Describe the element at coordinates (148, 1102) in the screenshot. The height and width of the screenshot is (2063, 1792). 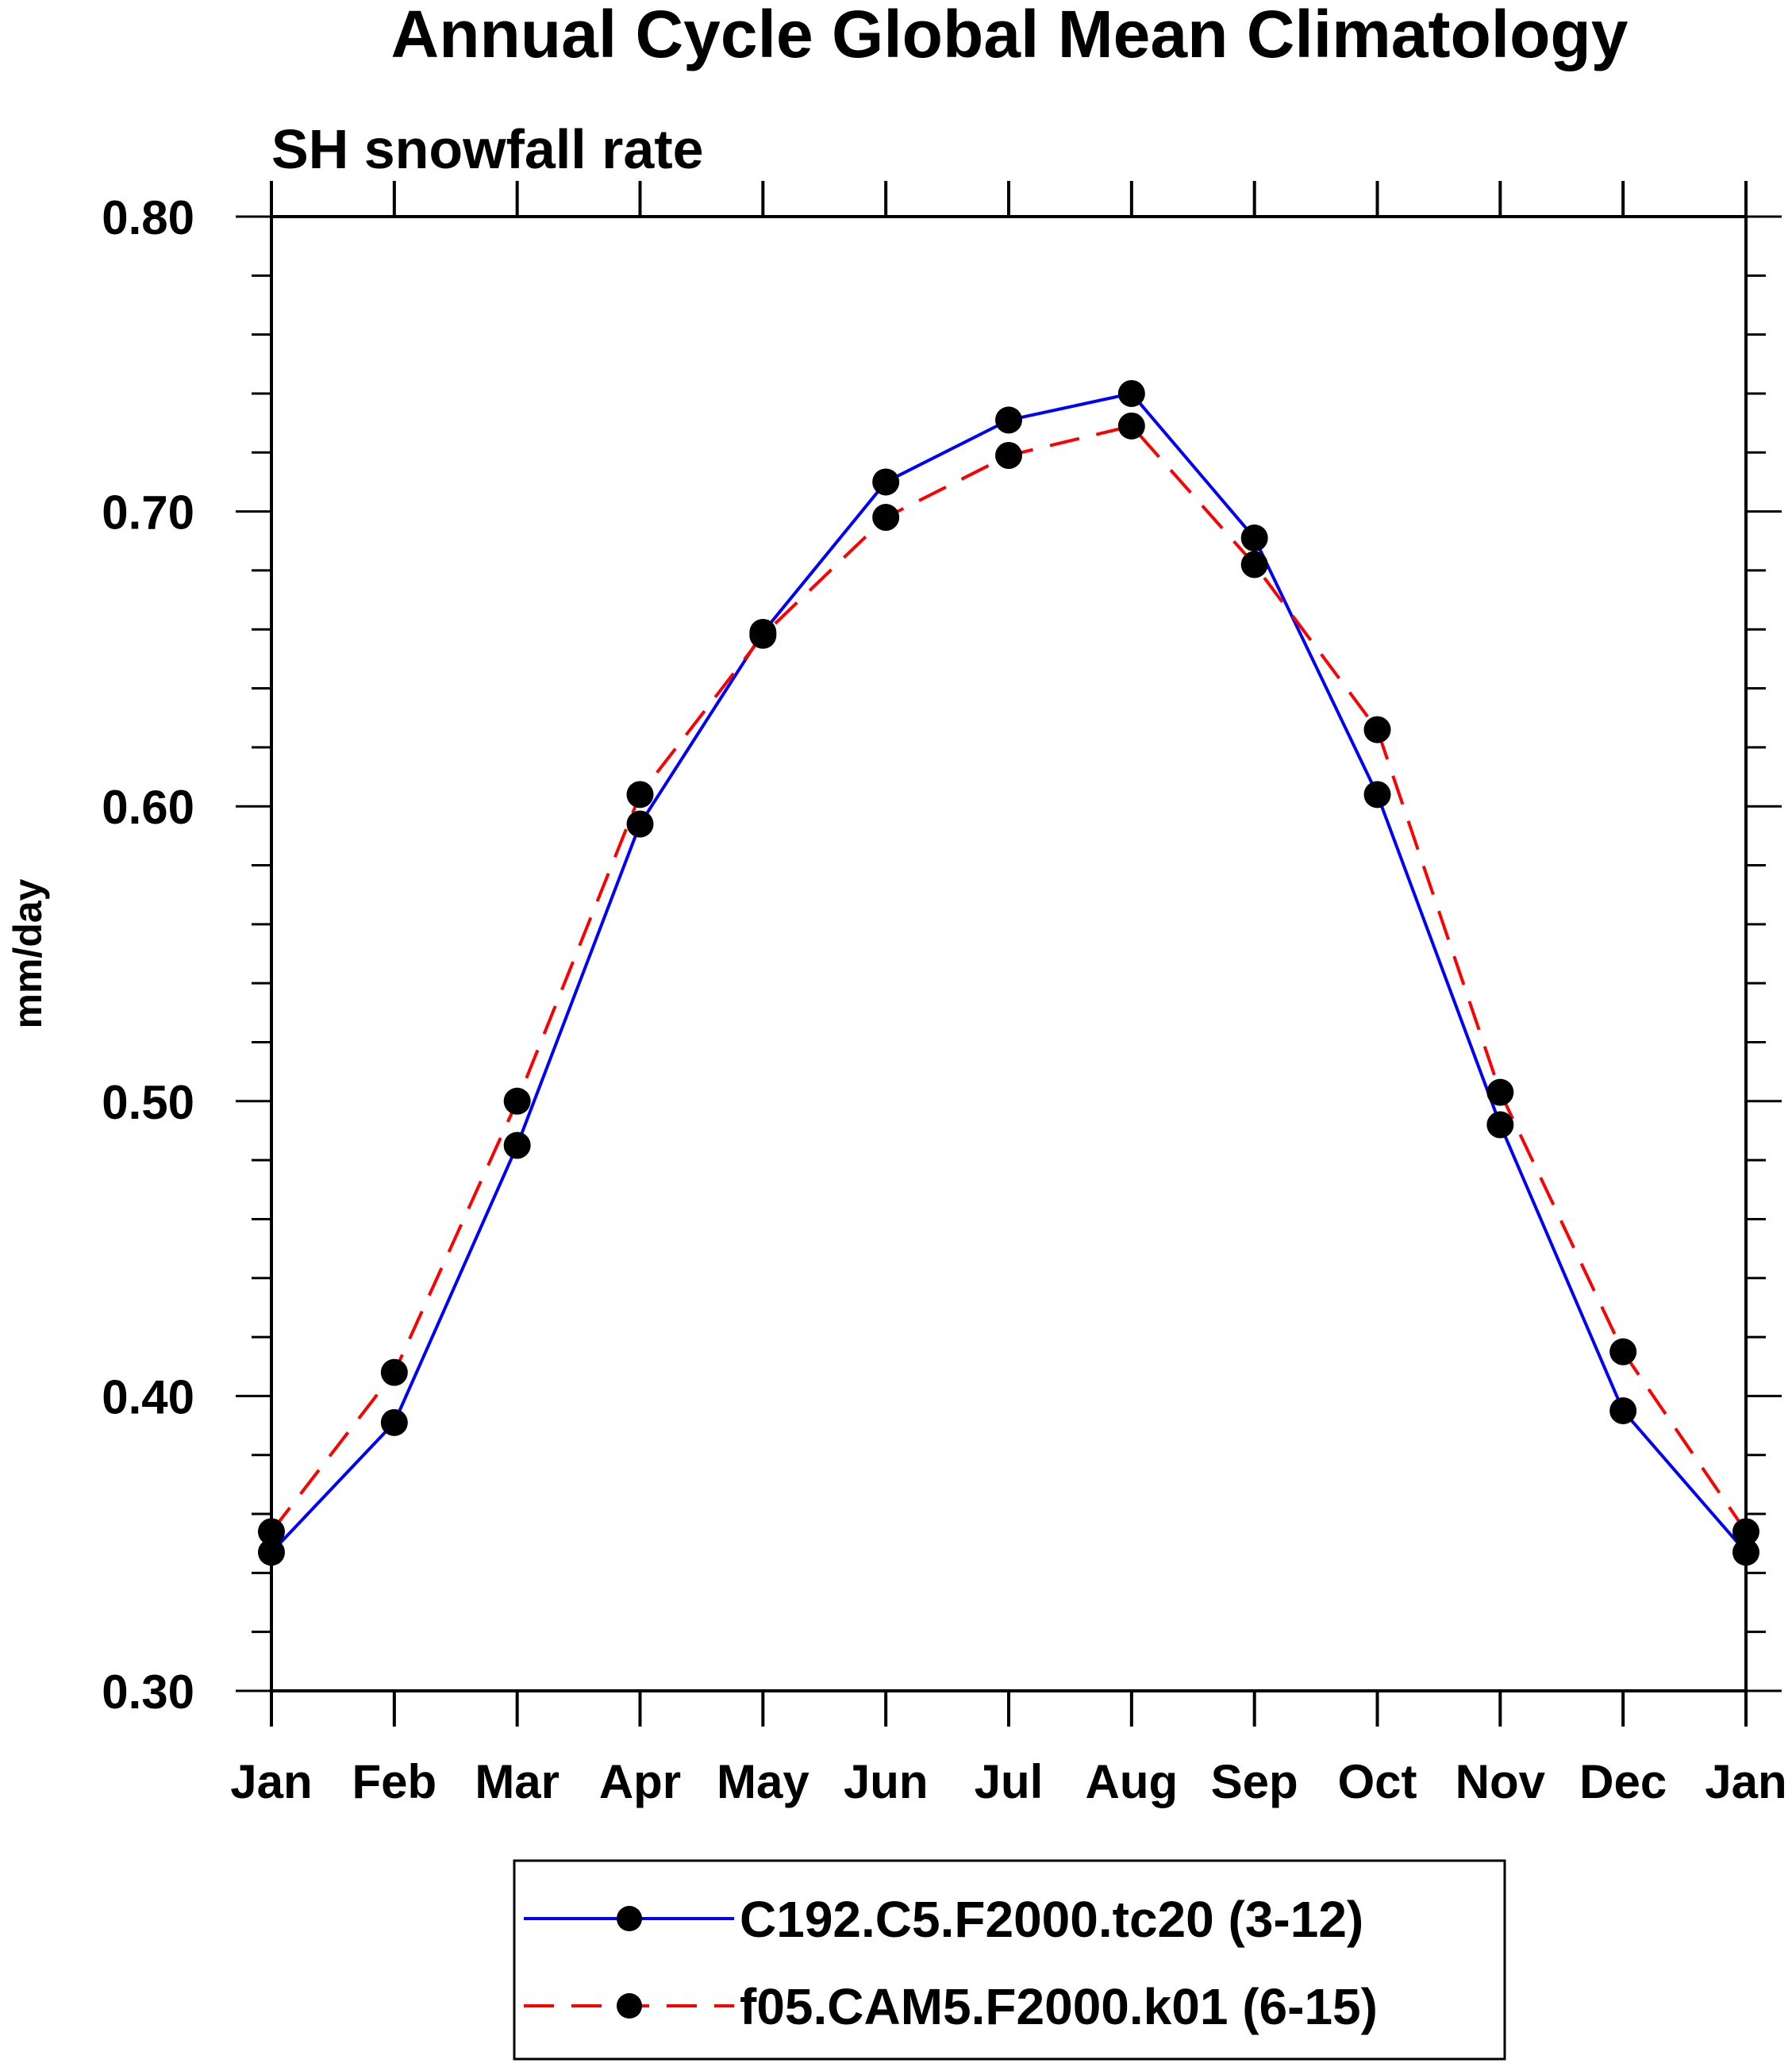
I see `y-tick-label: 0.50` at that location.